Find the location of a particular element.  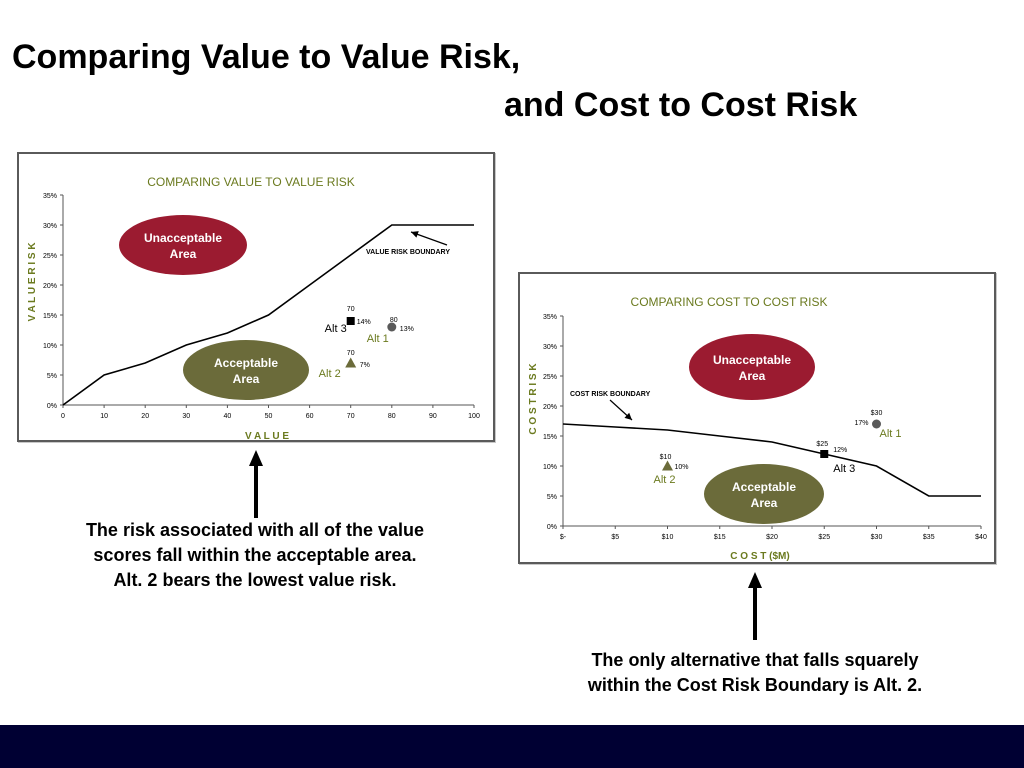

cost-point-alt-2-x-label: $10 is located at coordinates (666, 457).